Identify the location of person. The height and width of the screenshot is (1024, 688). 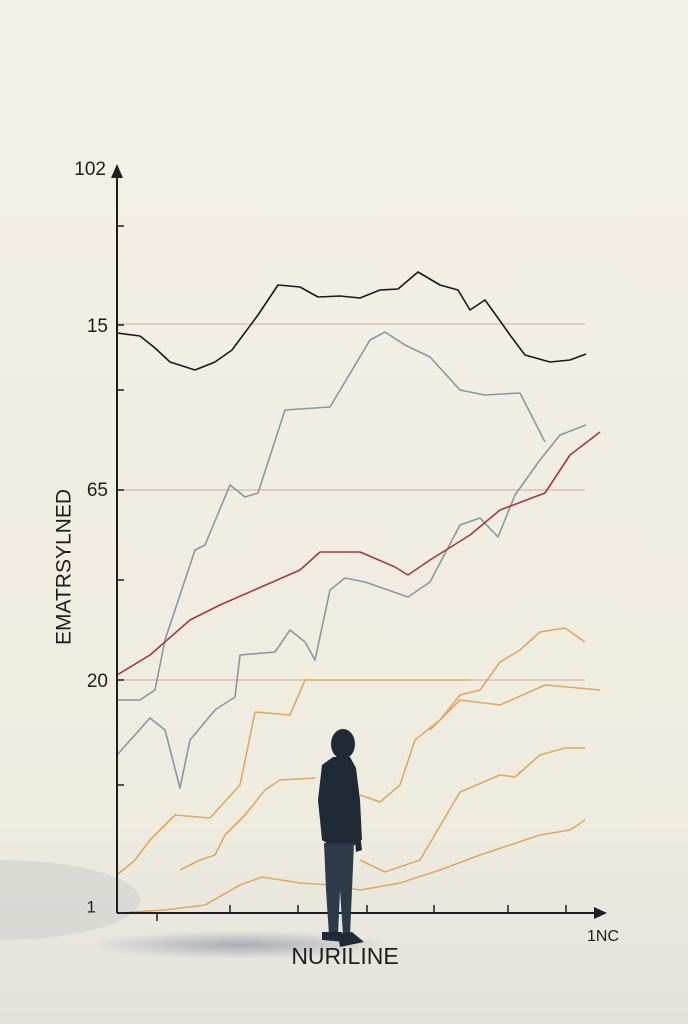
(341, 838).